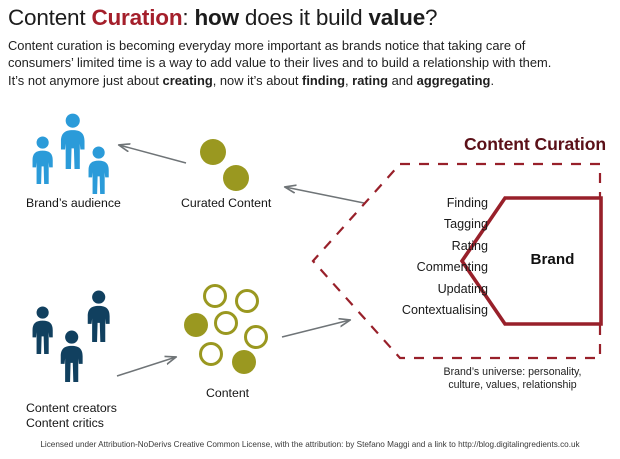 The height and width of the screenshot is (459, 620). I want to click on arrow-content-to-curation, so click(315, 329).